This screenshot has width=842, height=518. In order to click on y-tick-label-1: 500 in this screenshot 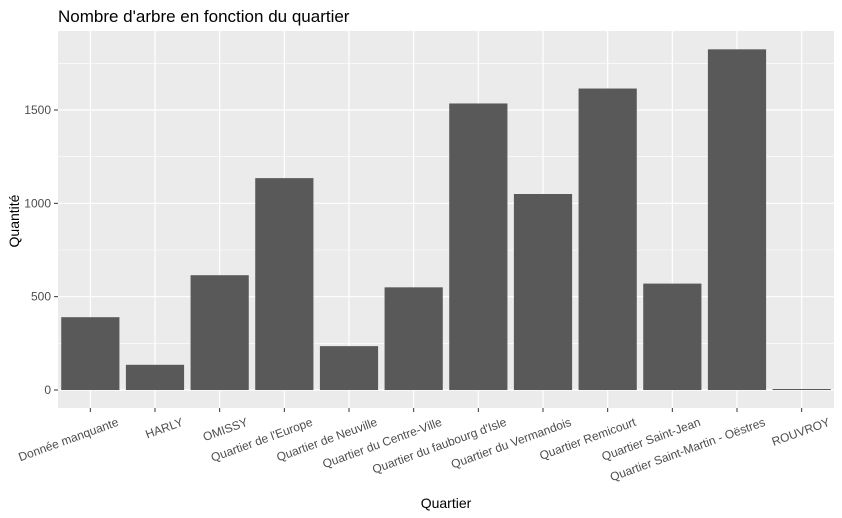, I will do `click(41, 297)`.